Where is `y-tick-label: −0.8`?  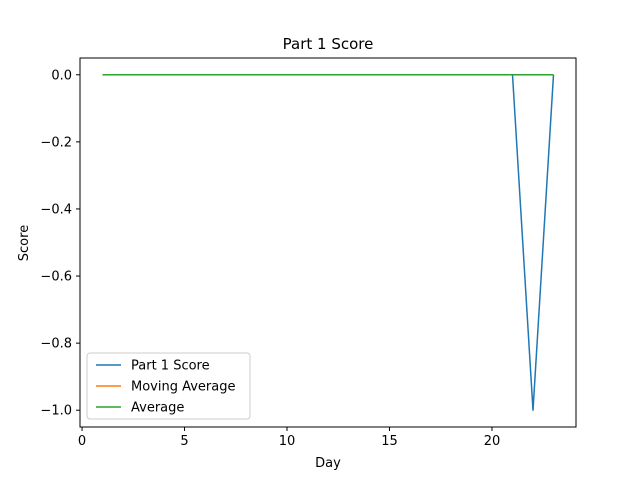
y-tick-label: −0.8 is located at coordinates (56, 344).